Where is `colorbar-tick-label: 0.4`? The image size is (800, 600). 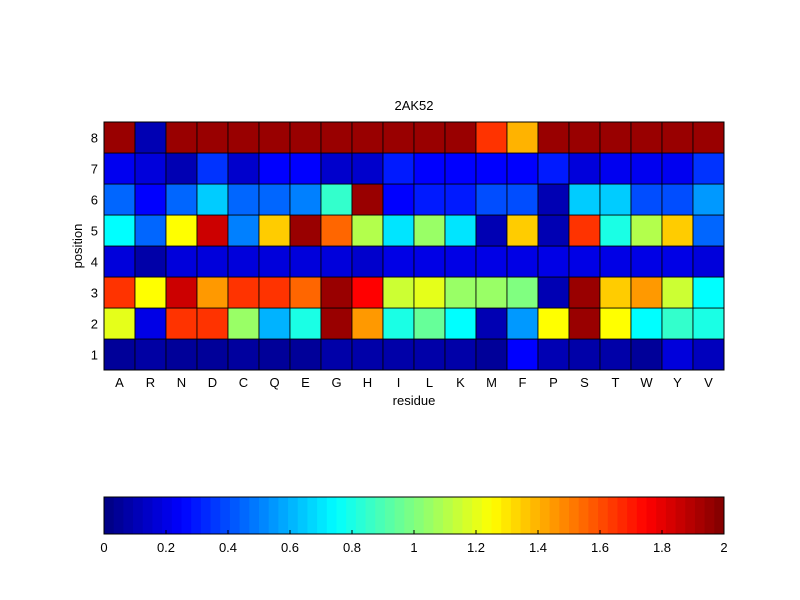
colorbar-tick-label: 0.4 is located at coordinates (228, 547).